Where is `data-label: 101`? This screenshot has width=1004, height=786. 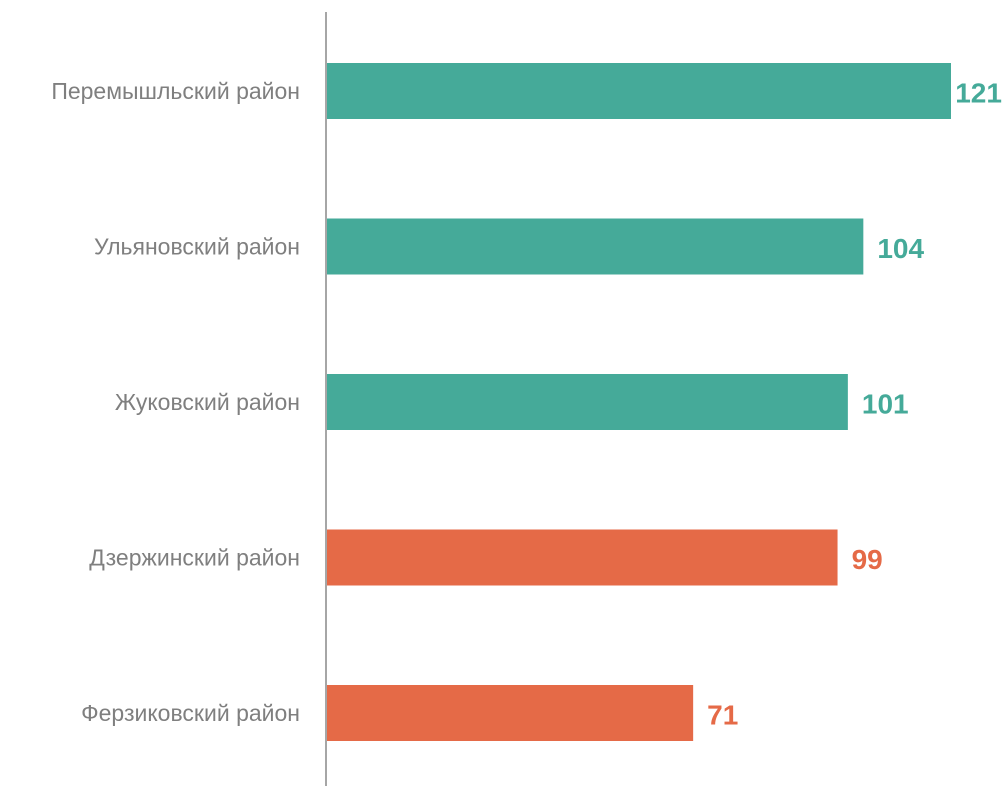
data-label: 101 is located at coordinates (885, 404).